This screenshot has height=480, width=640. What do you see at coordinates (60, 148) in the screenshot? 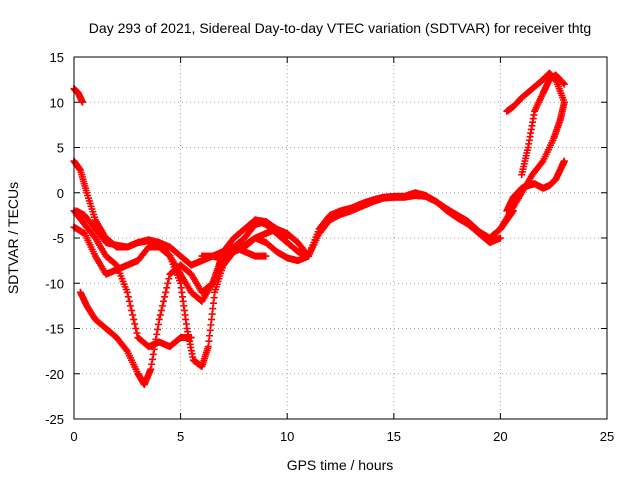
I see `y-tick-label: 5` at bounding box center [60, 148].